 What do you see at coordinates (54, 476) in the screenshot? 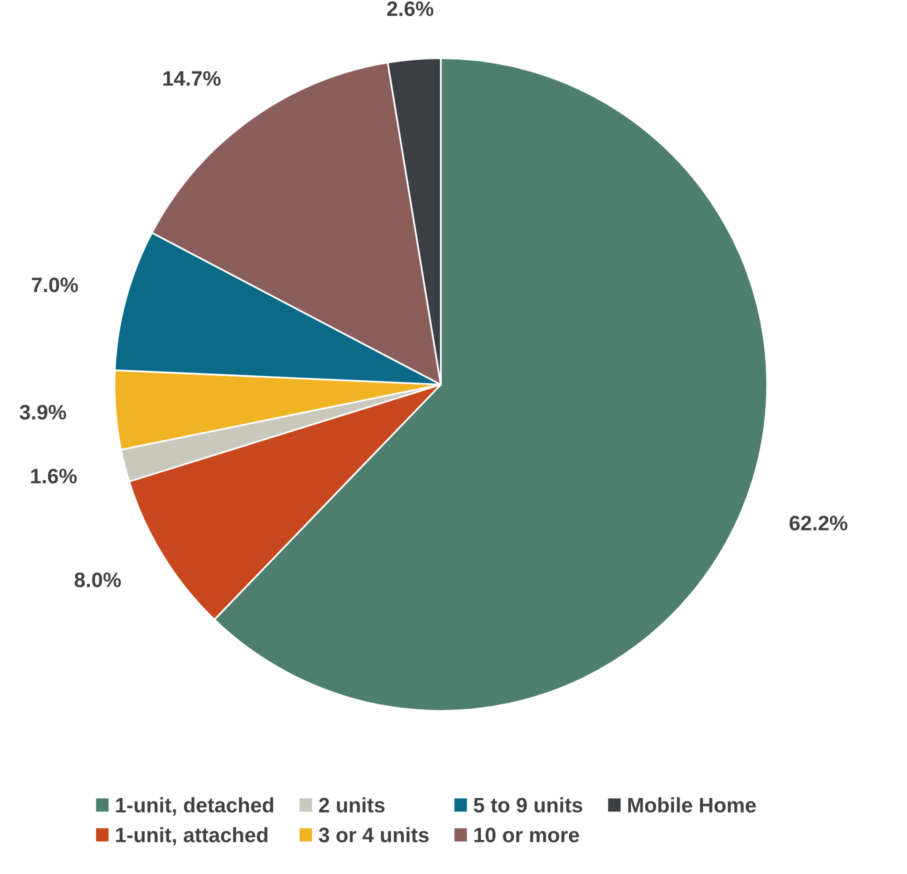
I see `data-label: 1.6%` at bounding box center [54, 476].